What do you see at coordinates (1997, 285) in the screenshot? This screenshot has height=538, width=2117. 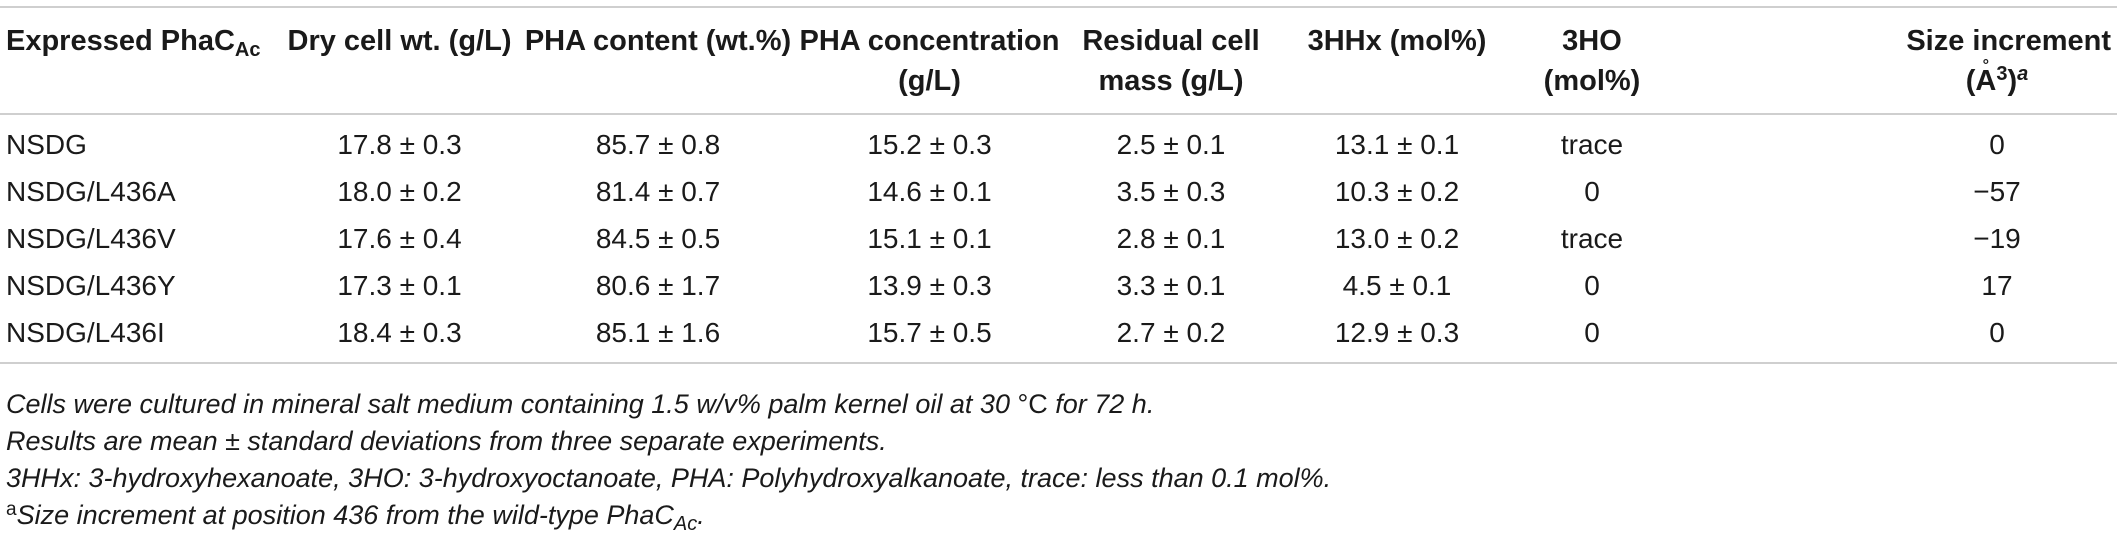 I see `size-increment-value: 17` at bounding box center [1997, 285].